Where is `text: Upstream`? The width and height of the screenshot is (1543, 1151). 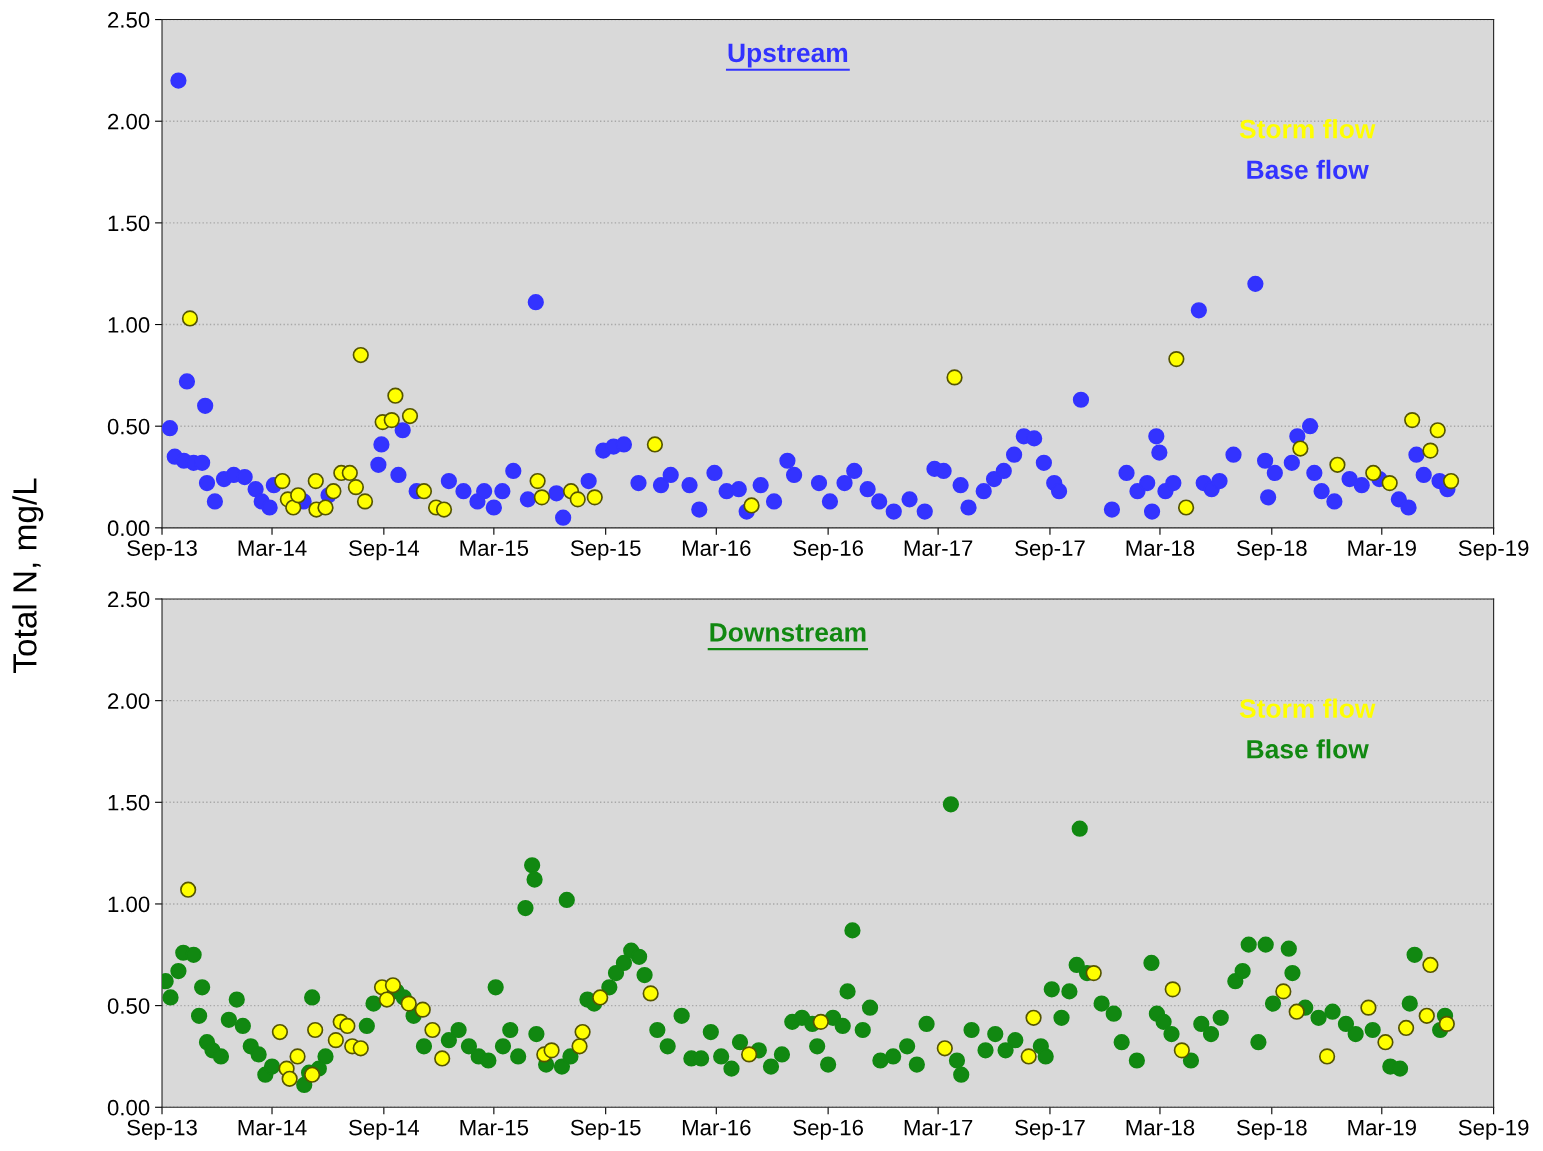 text: Upstream is located at coordinates (788, 55).